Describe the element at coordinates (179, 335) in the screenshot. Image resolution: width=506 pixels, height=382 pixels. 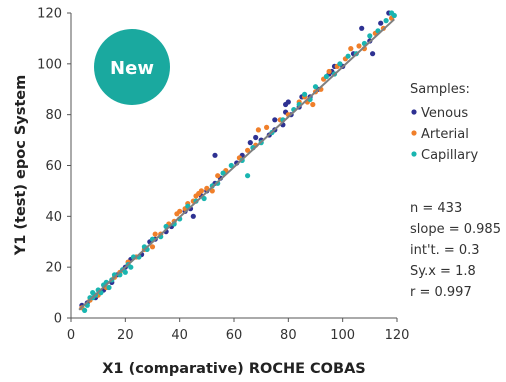
I see `x-tick-label: 40` at that location.